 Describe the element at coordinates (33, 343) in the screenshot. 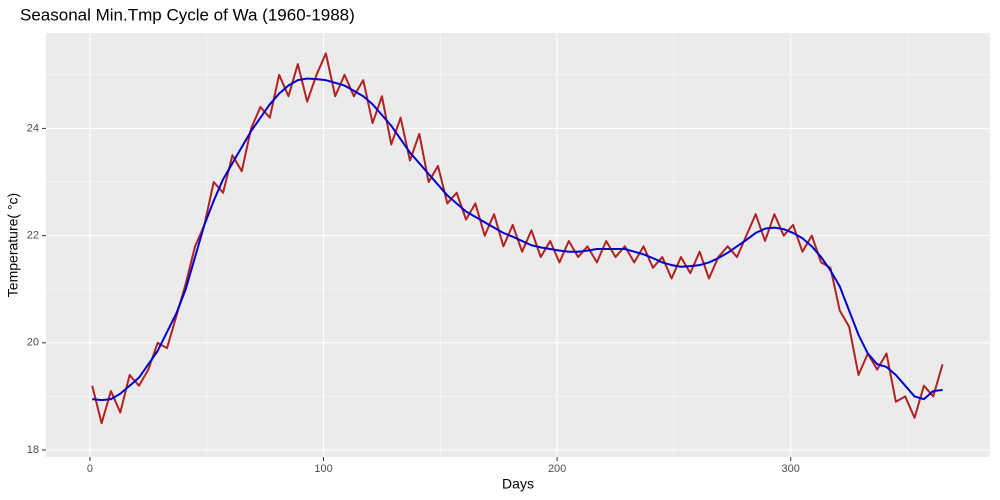

I see `y-tick-label: 20` at that location.